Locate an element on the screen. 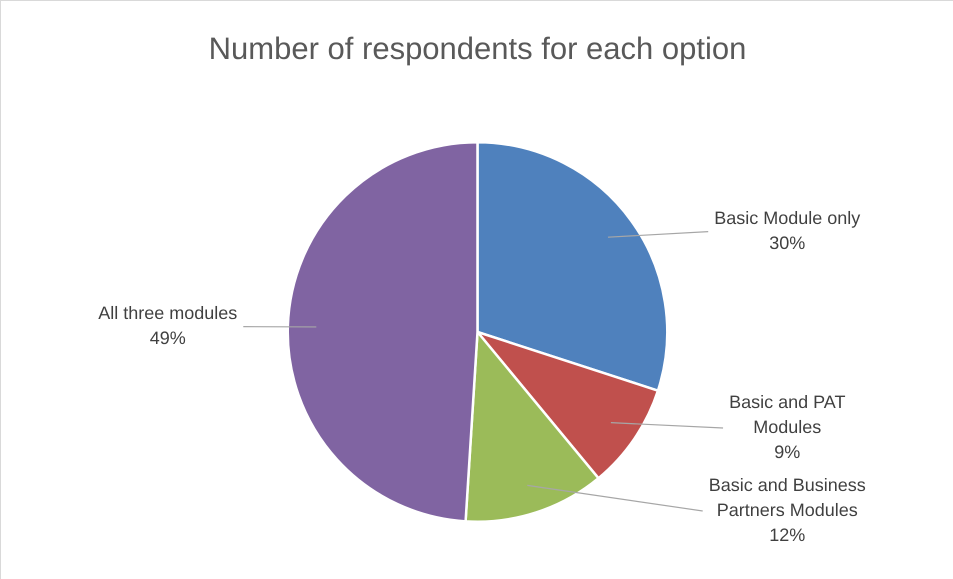  slice-label: Basic Module only is located at coordinates (787, 218).